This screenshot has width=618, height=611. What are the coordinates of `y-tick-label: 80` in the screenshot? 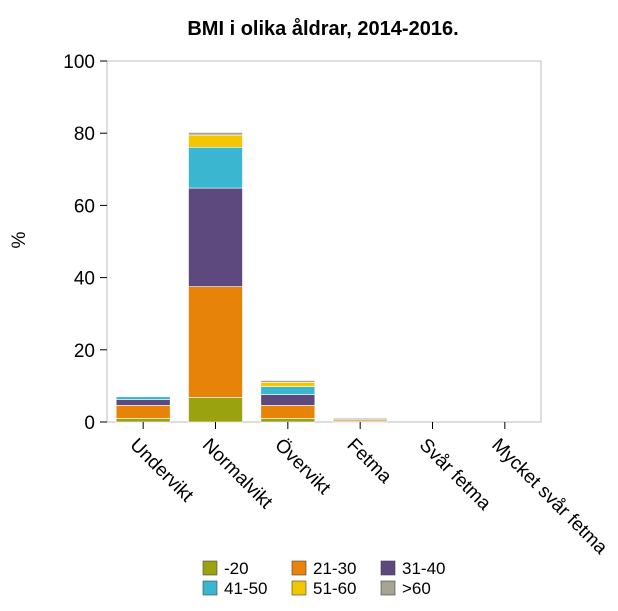 It's located at (84, 134).